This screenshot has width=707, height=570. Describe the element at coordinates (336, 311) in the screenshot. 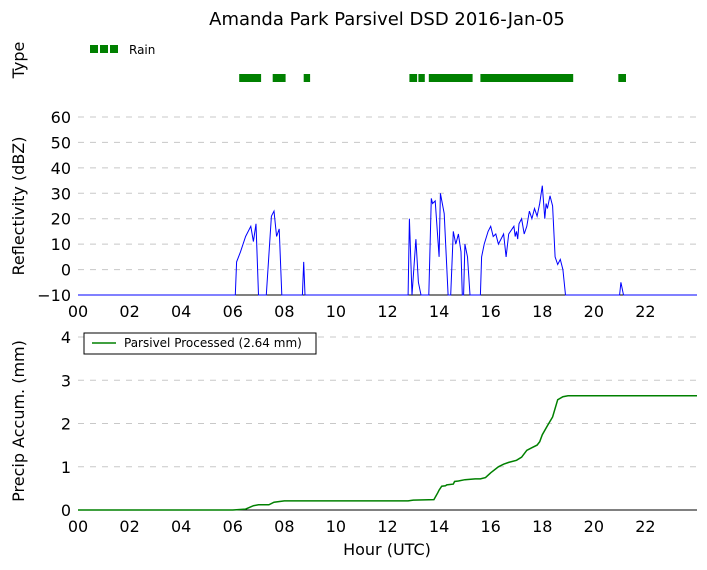

I see `reflectivity-xtick-label: 10` at that location.